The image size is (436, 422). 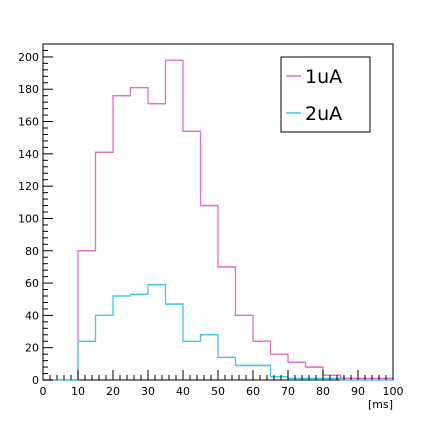 What do you see at coordinates (380, 404) in the screenshot?
I see `x-axis-label: [ms]` at bounding box center [380, 404].